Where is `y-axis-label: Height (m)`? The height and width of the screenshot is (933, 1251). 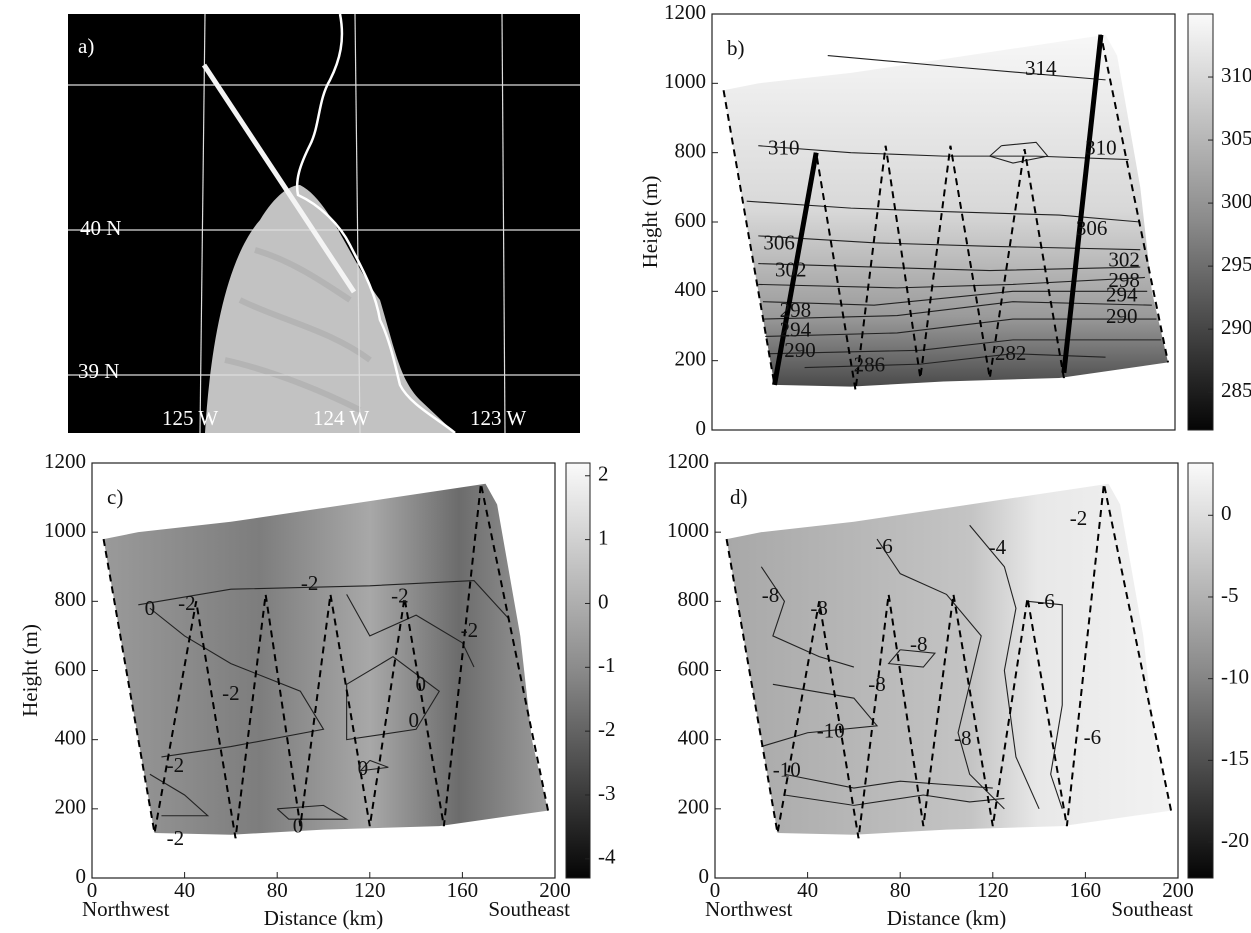 y-axis-label: Height (m) is located at coordinates (650, 222).